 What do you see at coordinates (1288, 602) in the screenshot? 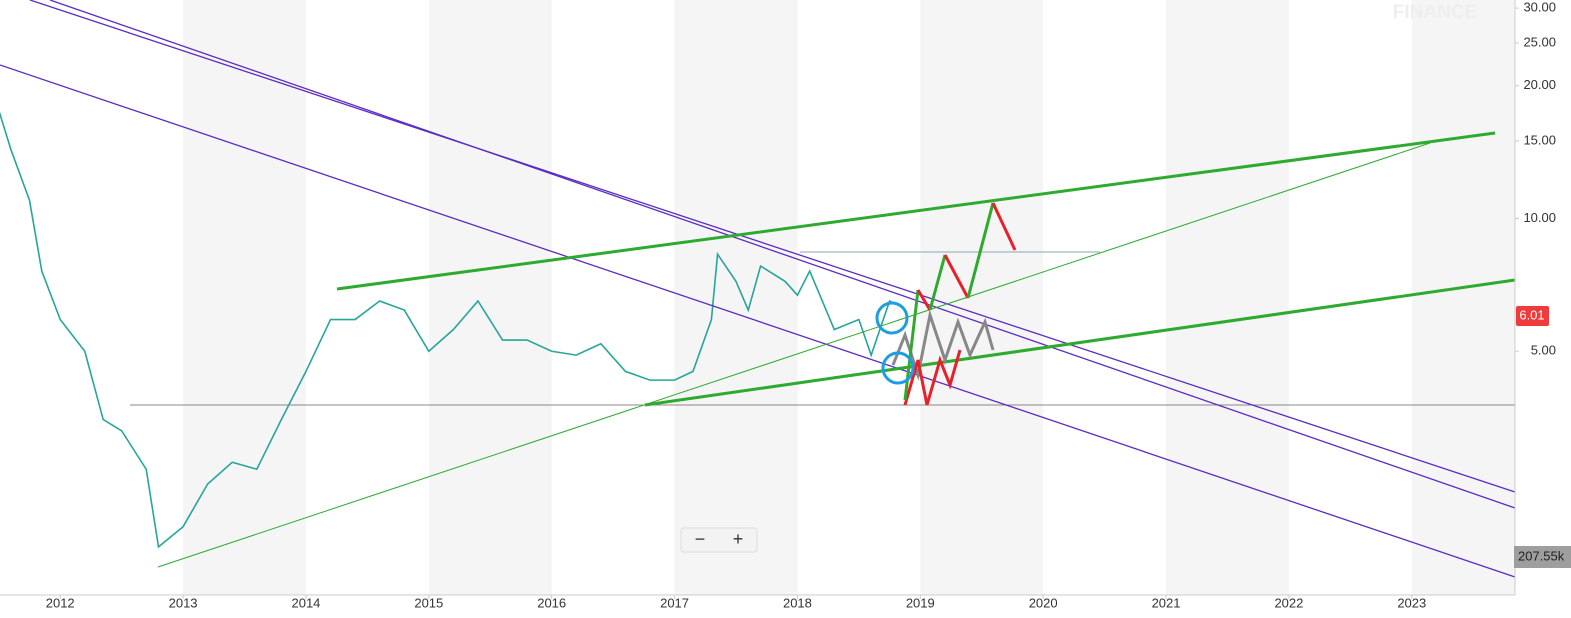
I see `x-tick-label: 2022` at bounding box center [1288, 602].